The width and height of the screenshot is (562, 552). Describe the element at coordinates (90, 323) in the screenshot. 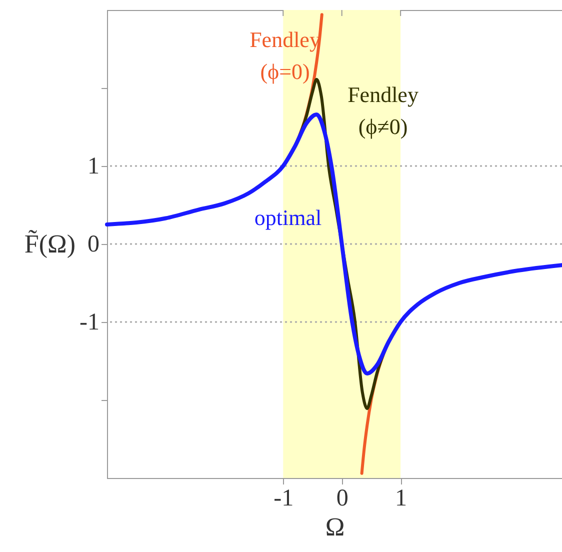

I see `y-tick-label: -1` at that location.